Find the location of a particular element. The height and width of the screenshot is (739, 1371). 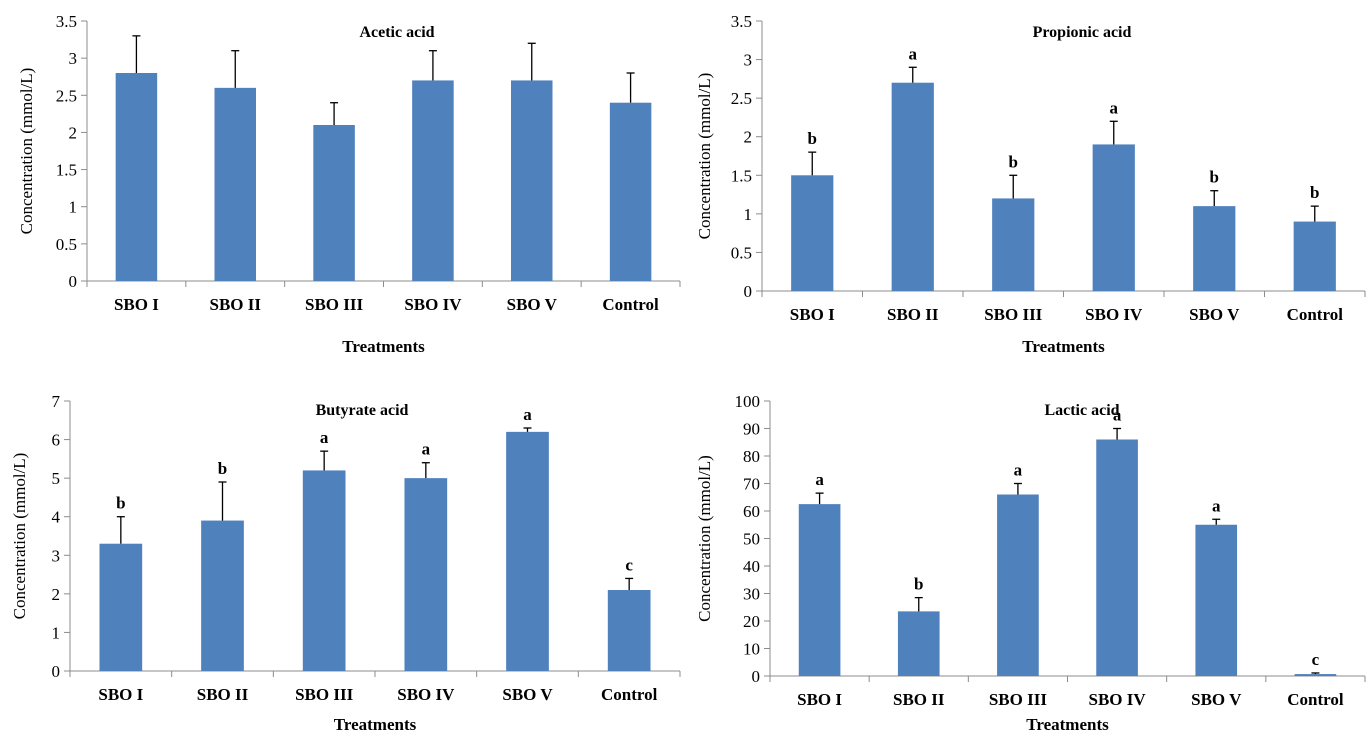

significance-letter-2-1: b is located at coordinates (812, 138).